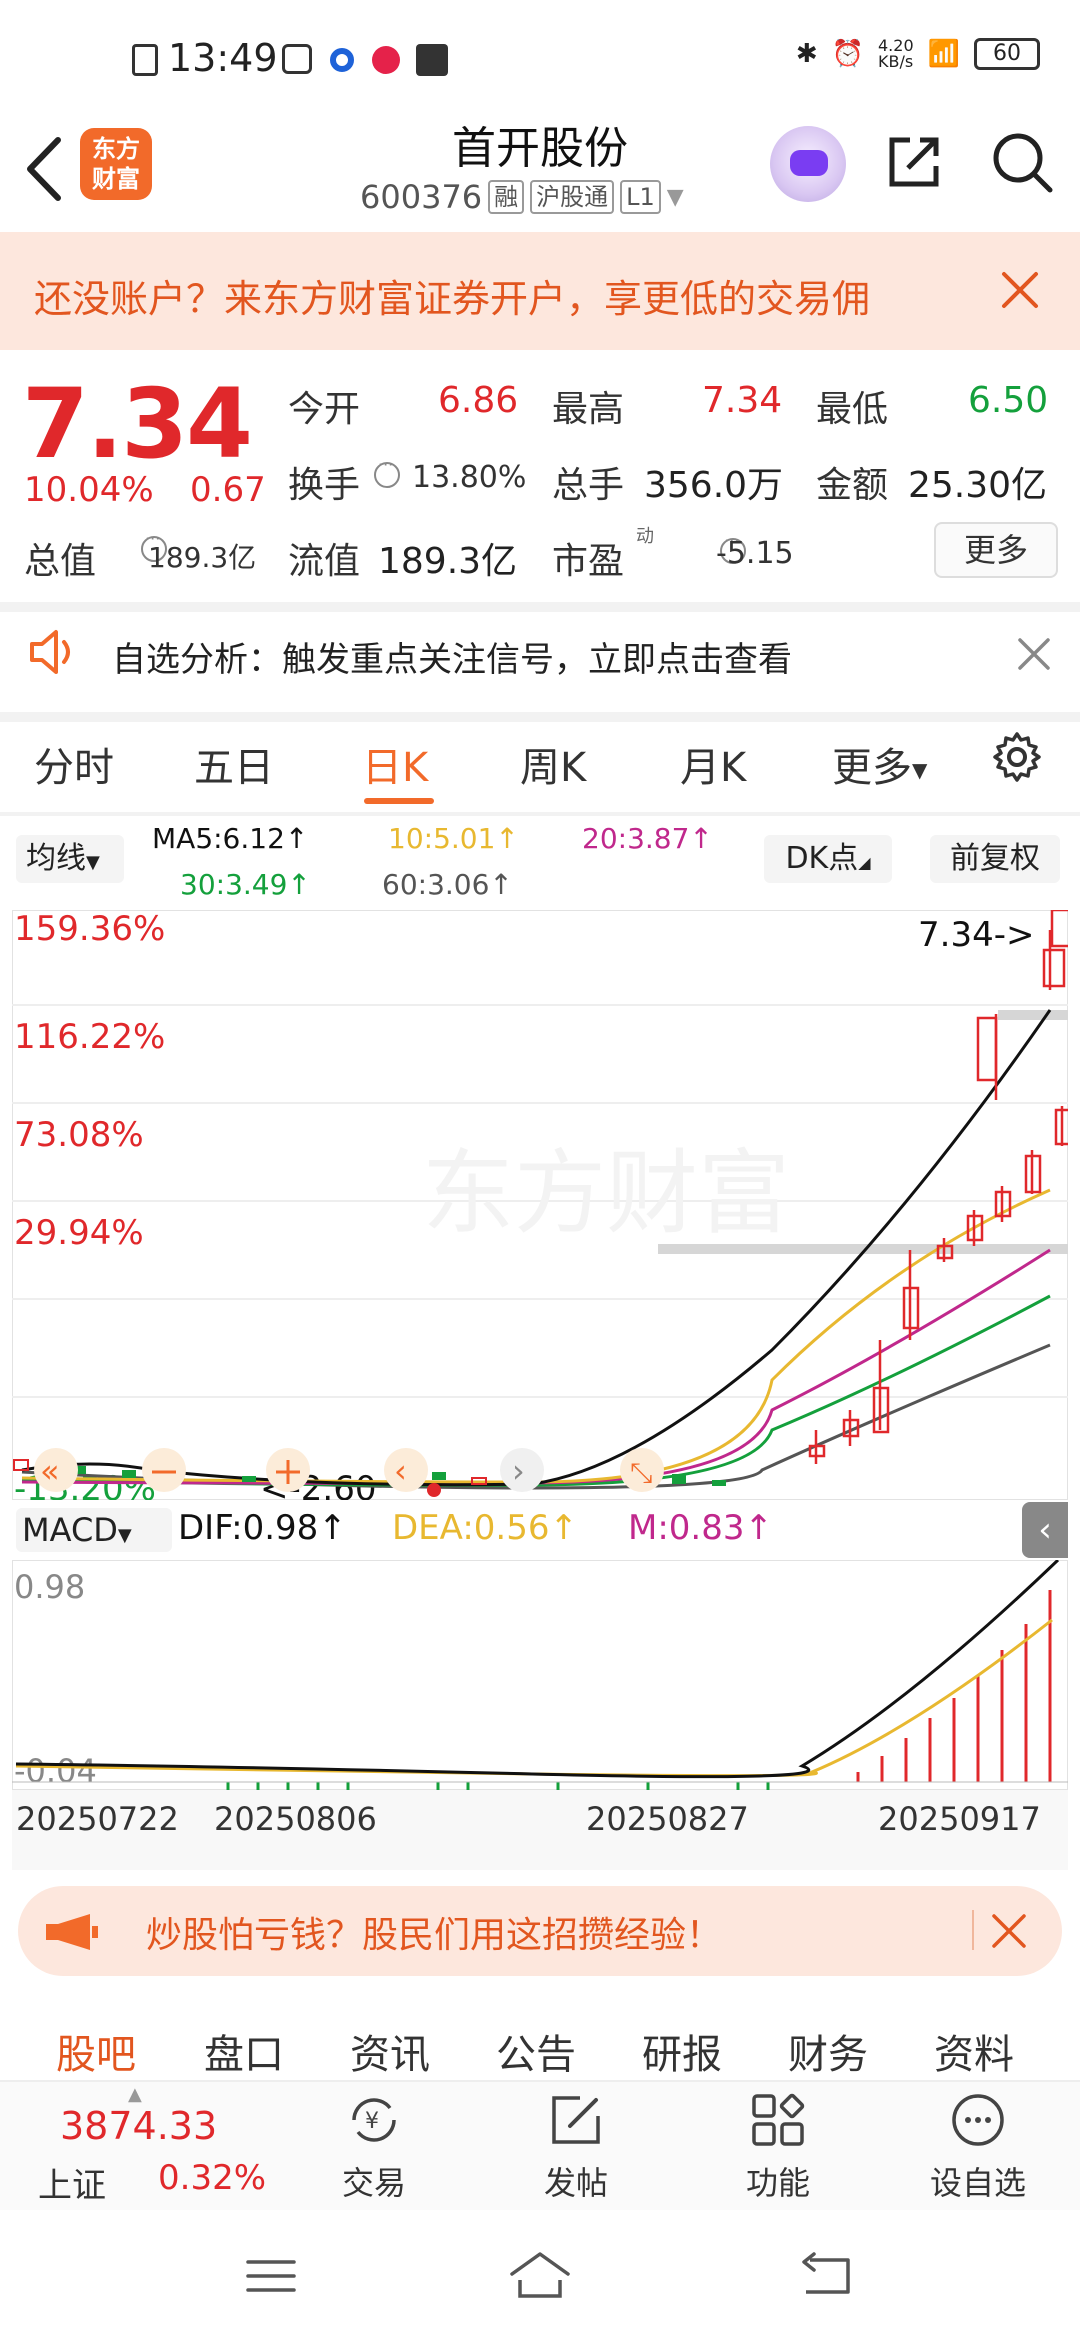  What do you see at coordinates (395, 768) in the screenshot?
I see `tab-daily-k: 日K` at bounding box center [395, 768].